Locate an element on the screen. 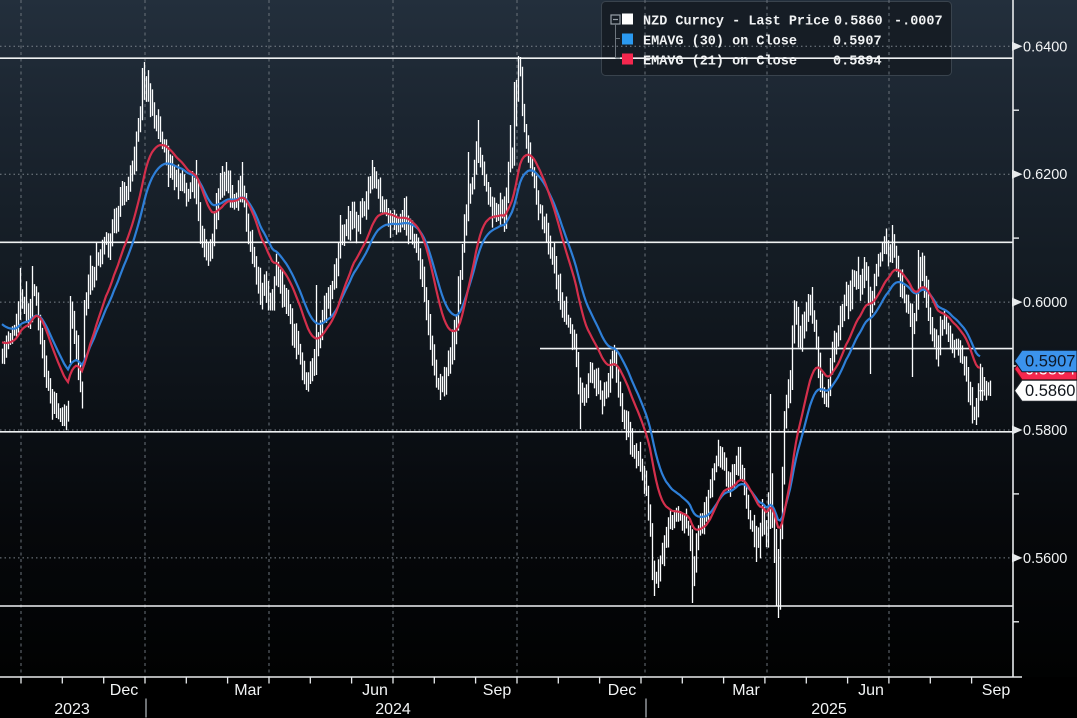  svg-text: 2025 is located at coordinates (829, 709).